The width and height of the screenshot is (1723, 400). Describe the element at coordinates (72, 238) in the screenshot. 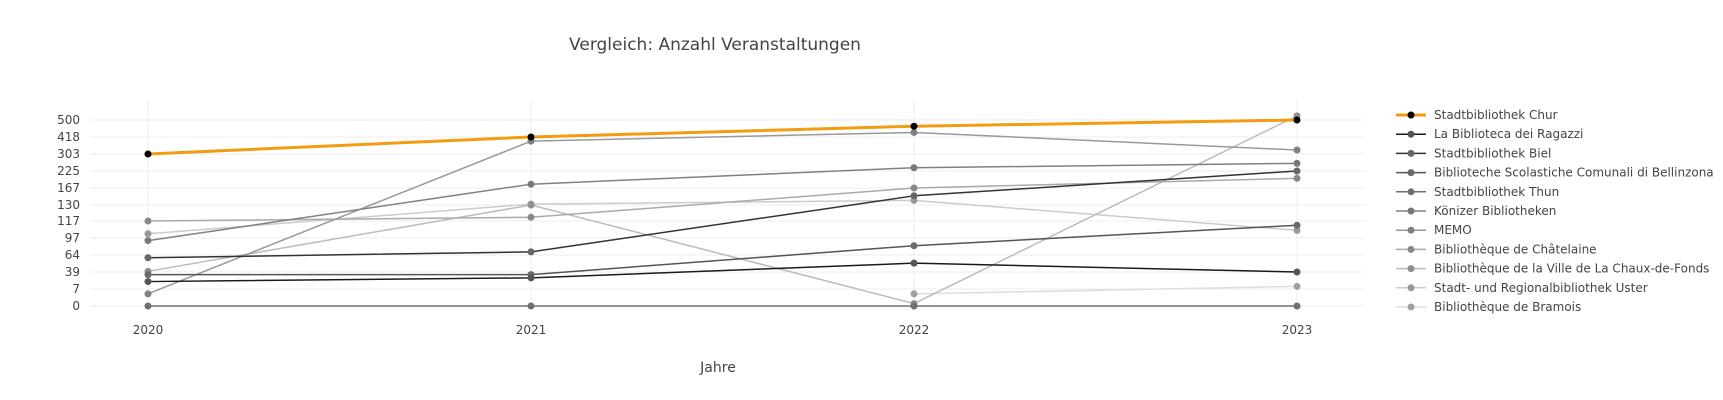

I see `y-tick-label: 97` at that location.